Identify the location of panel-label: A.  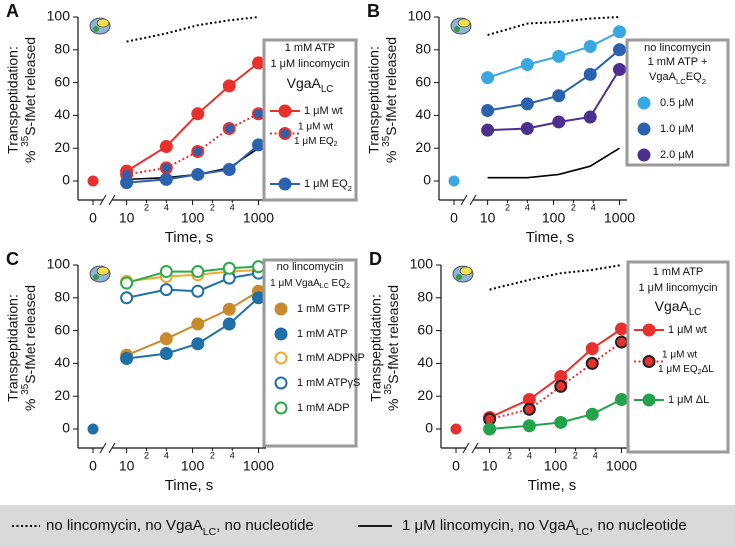
(12, 11).